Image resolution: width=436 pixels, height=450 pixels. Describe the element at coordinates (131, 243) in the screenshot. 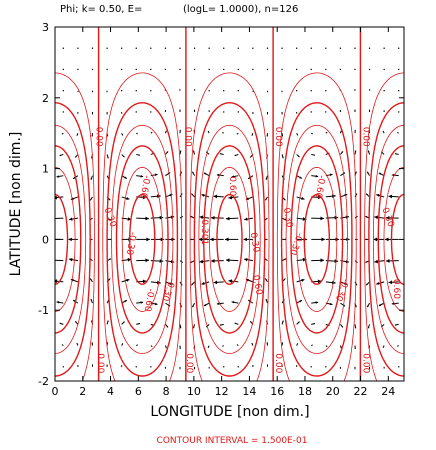

I see `contour-label-2: -0.30` at that location.